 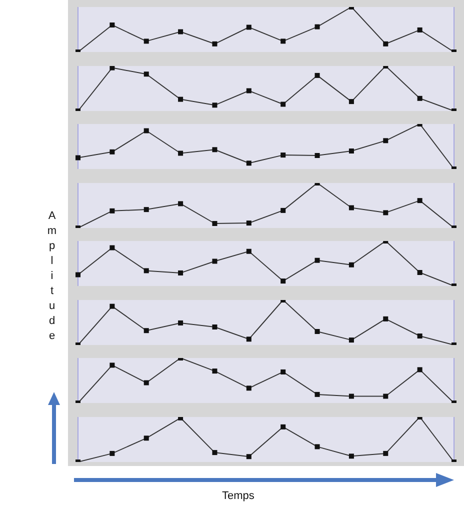 I want to click on x-axis-title: Temps, so click(x=238, y=496).